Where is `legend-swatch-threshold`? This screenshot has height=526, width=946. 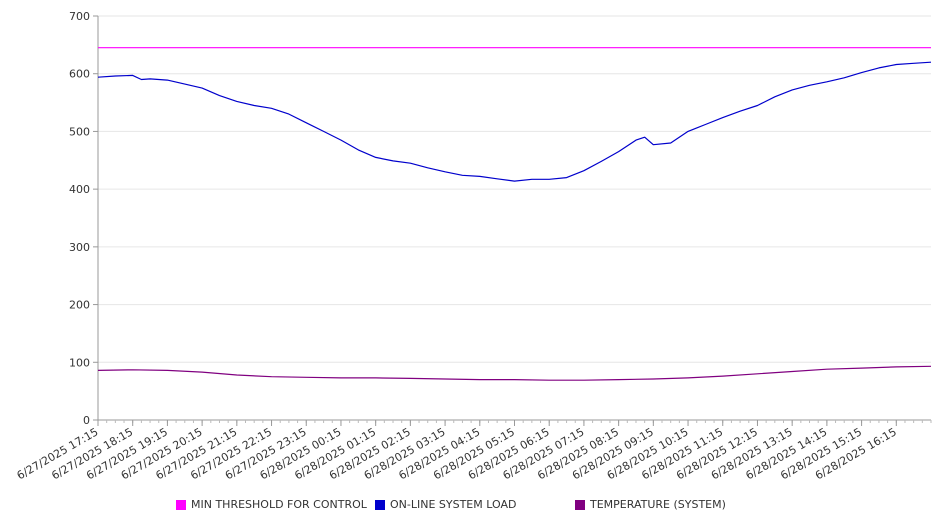 legend-swatch-threshold is located at coordinates (181, 504).